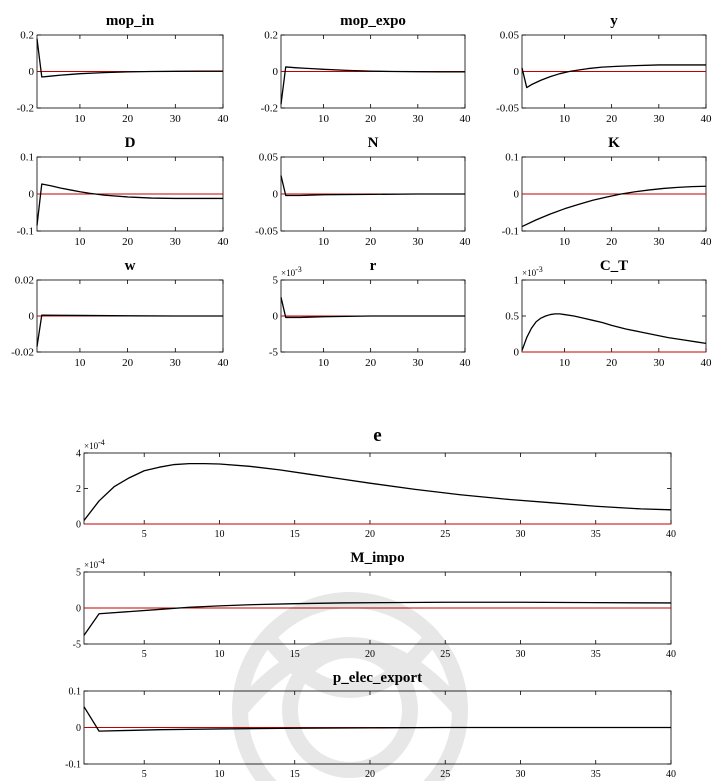 The width and height of the screenshot is (713, 781). What do you see at coordinates (276, 281) in the screenshot?
I see `y-tick-label: 5` at bounding box center [276, 281].